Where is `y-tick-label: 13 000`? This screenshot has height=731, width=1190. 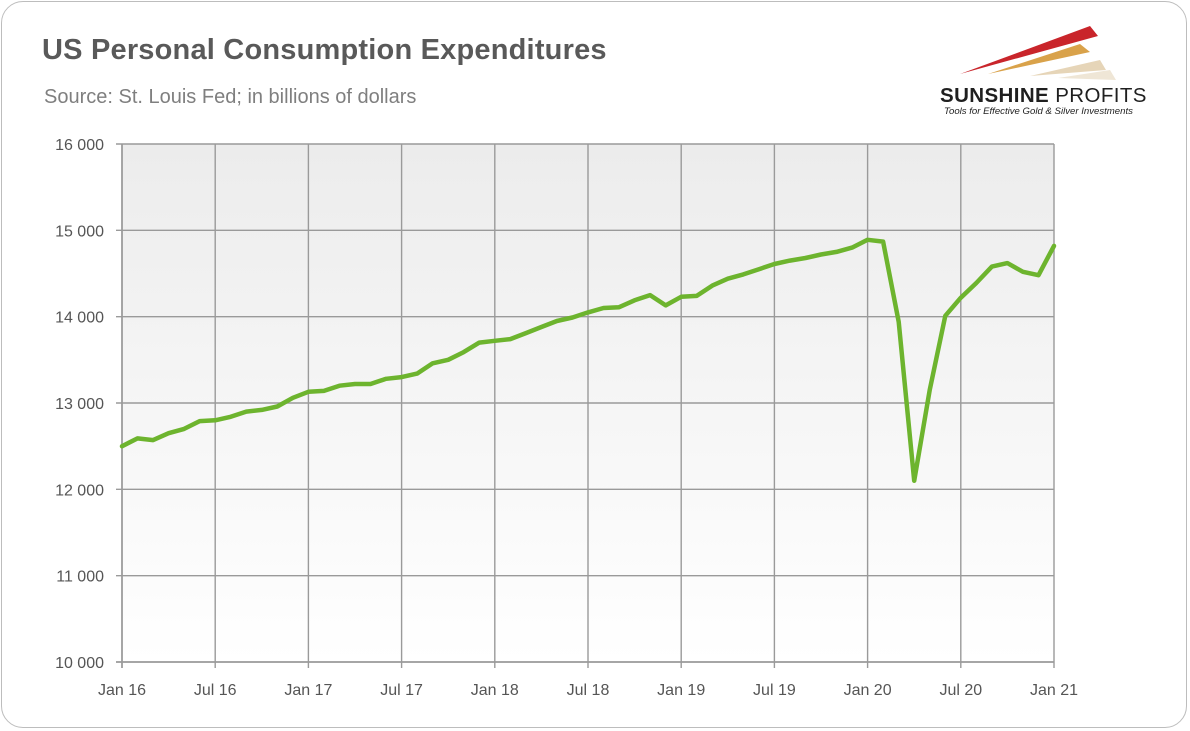
y-tick-label: 13 000 is located at coordinates (79, 404).